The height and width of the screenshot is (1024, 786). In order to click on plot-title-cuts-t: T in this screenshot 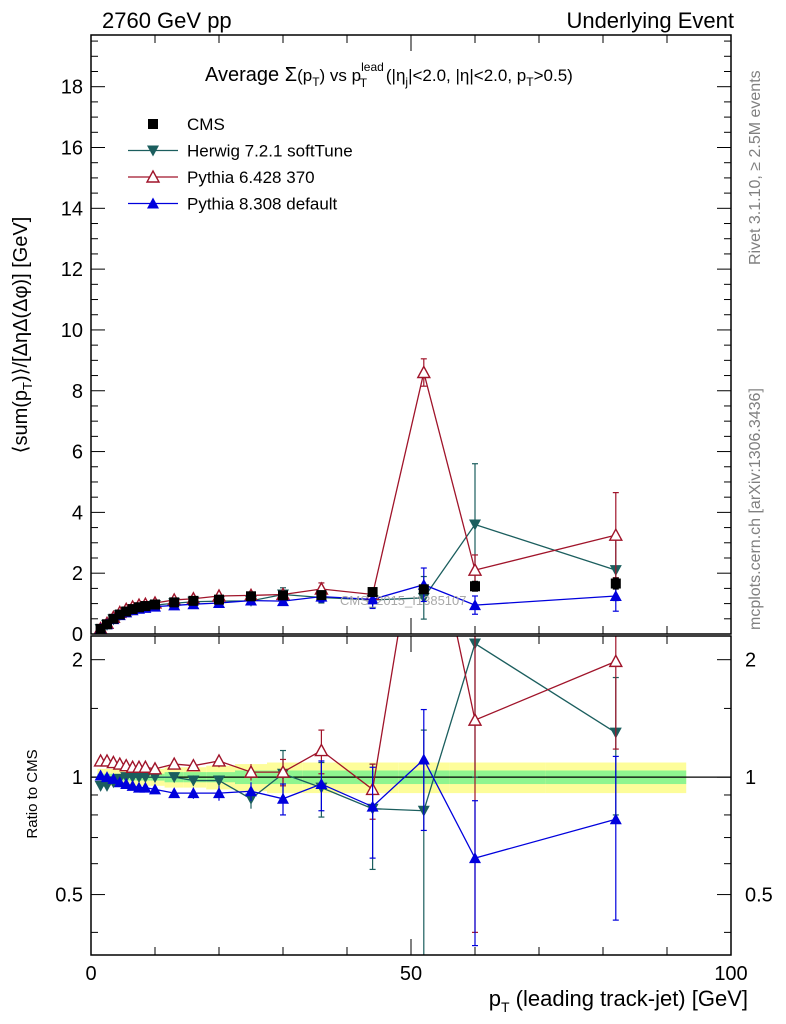, I will do `click(530, 82)`.